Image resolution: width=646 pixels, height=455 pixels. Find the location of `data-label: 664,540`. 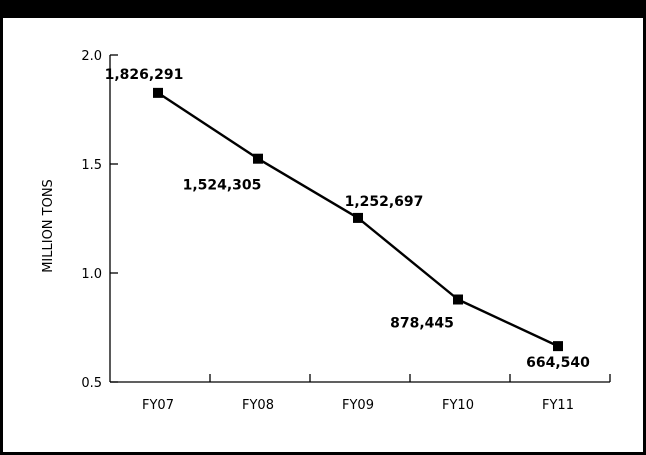

data-label: 664,540 is located at coordinates (558, 363).